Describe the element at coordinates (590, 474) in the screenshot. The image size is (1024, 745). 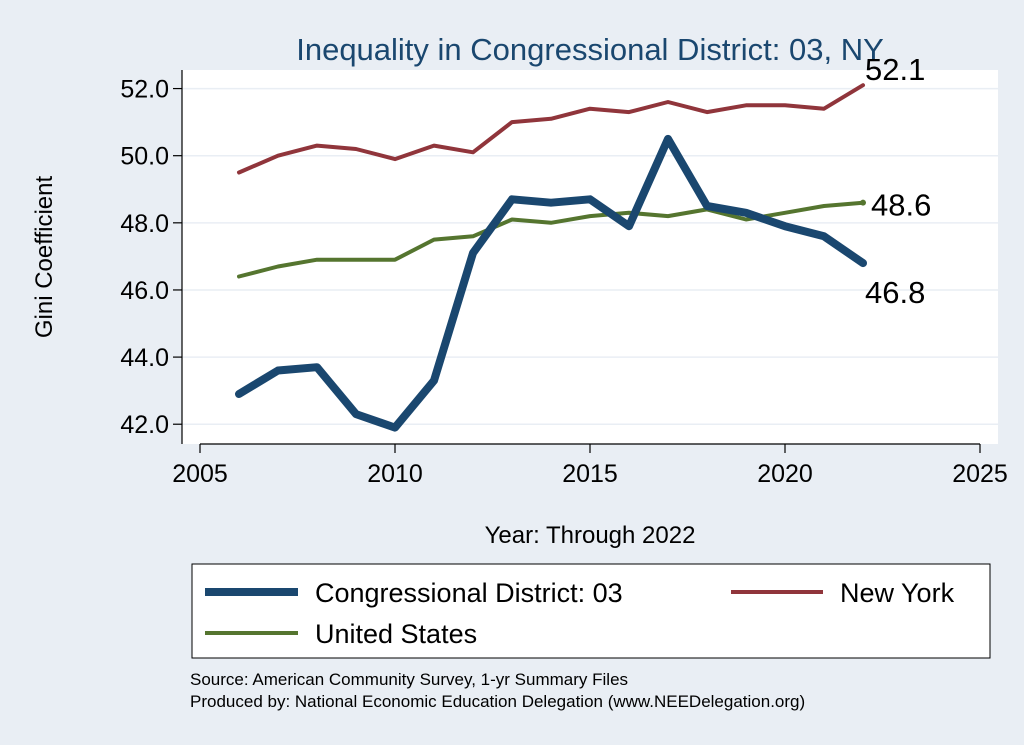
I see `x-tick-label: 2015` at that location.